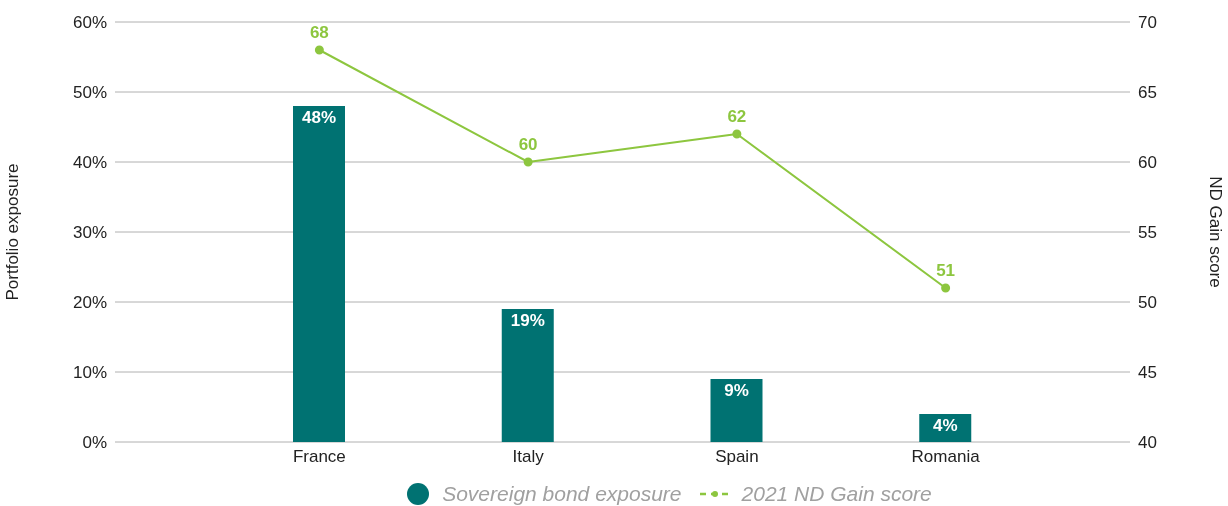 The image size is (1228, 506). Describe the element at coordinates (89, 23) in the screenshot. I see `y-tick-label: 60%` at that location.